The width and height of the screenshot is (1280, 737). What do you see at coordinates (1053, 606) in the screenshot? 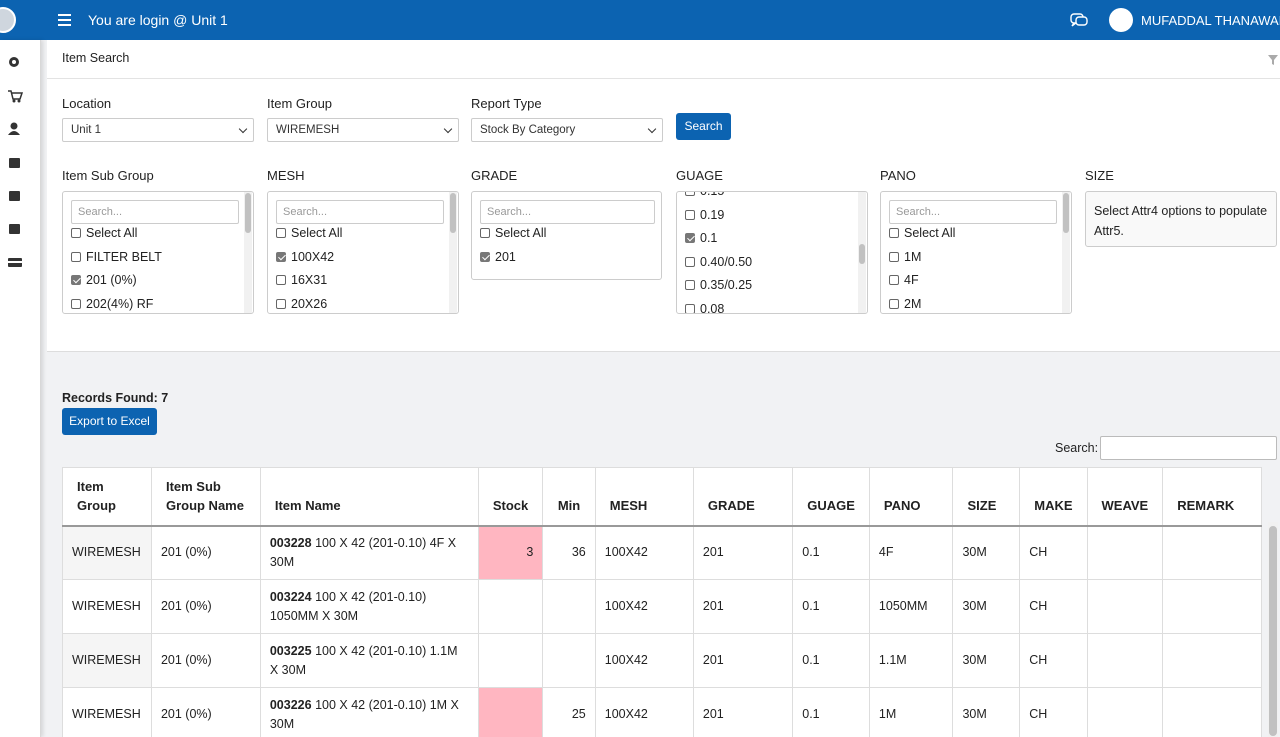
I see `table-cell: CH` at bounding box center [1053, 606].